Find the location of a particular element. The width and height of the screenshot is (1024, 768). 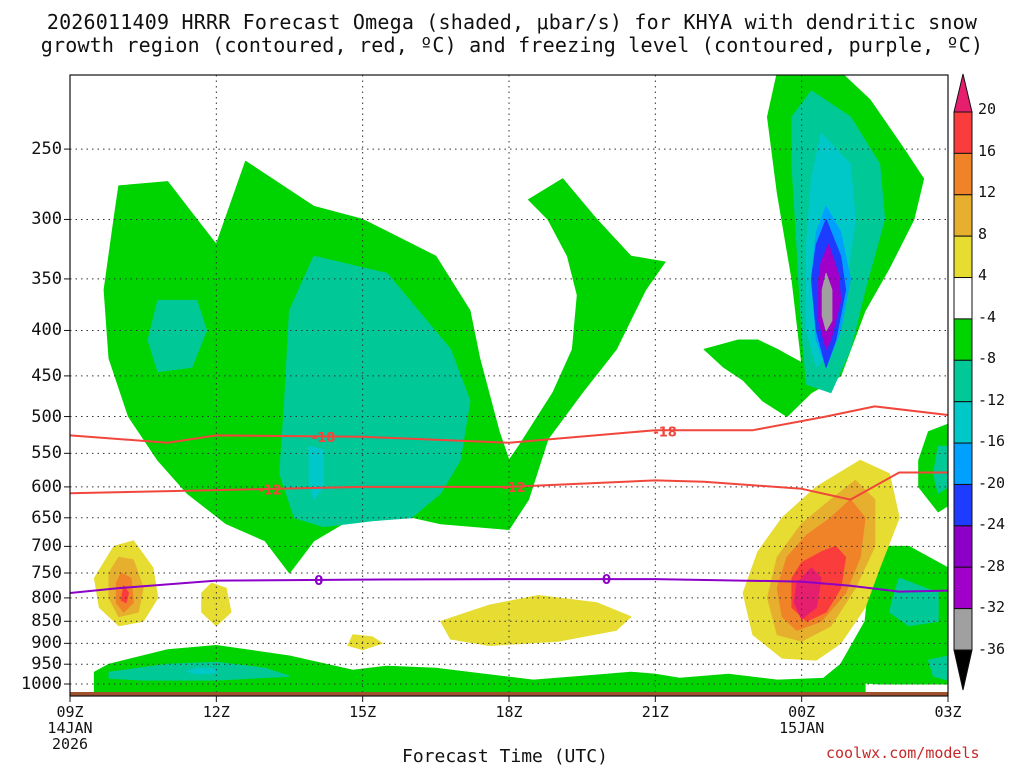

x-tick-date: 2026 is located at coordinates (70, 744).